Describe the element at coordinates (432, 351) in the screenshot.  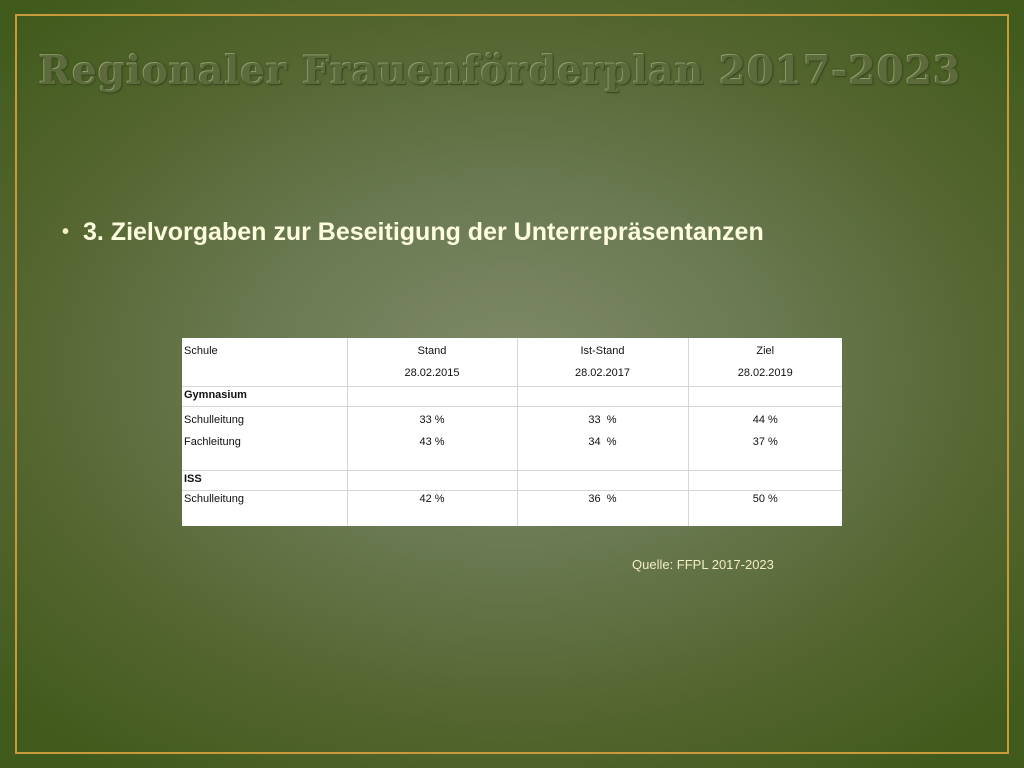
I see `header-label: Stand` at that location.